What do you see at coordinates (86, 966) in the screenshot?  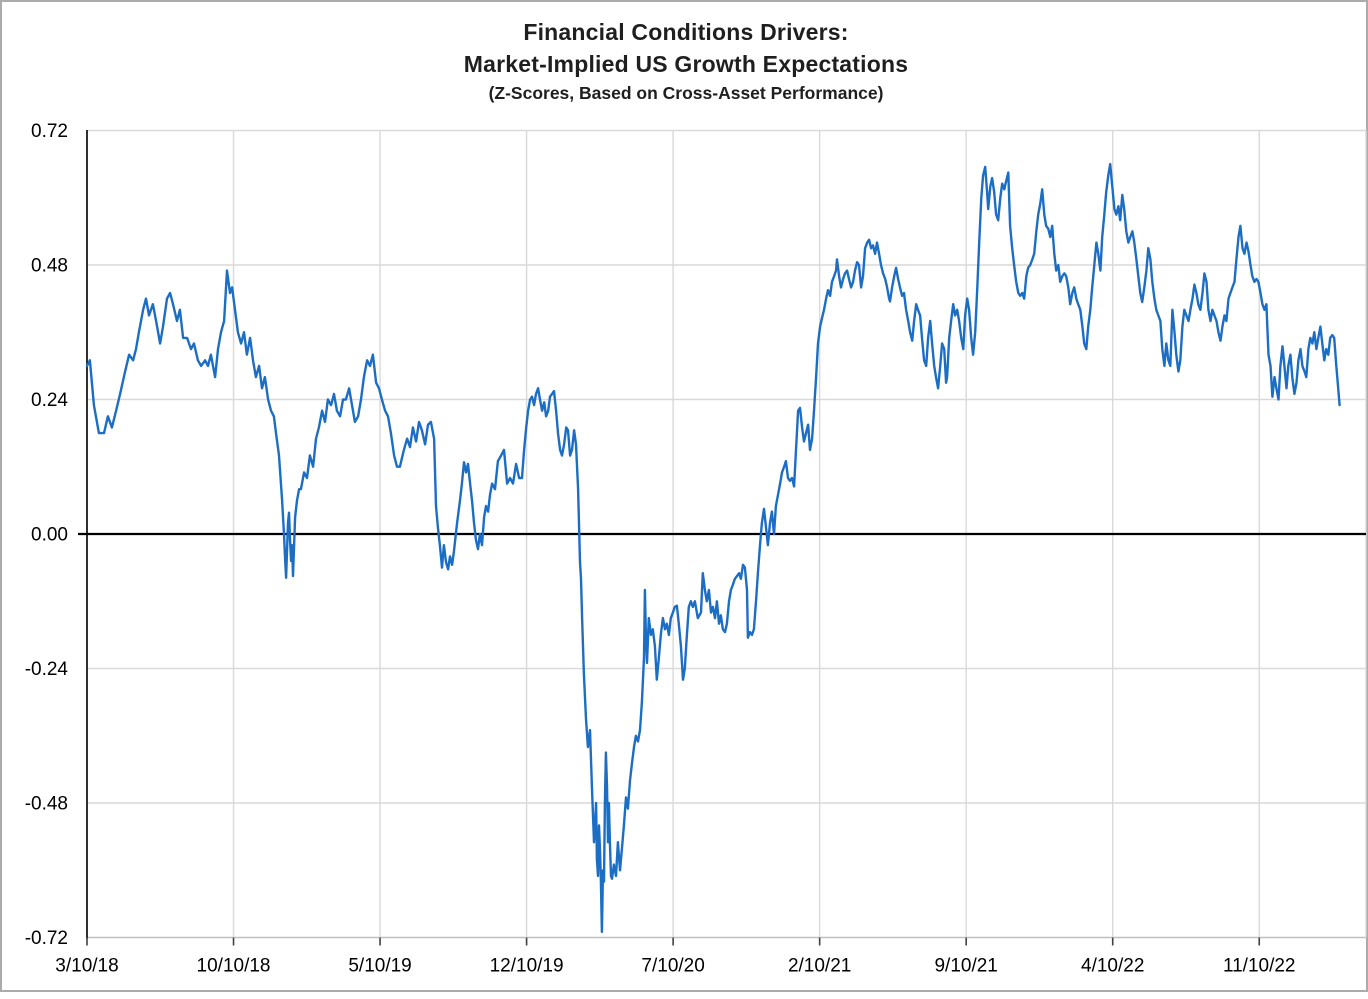 I see `x-tick-label: 3/10/18` at bounding box center [86, 966].